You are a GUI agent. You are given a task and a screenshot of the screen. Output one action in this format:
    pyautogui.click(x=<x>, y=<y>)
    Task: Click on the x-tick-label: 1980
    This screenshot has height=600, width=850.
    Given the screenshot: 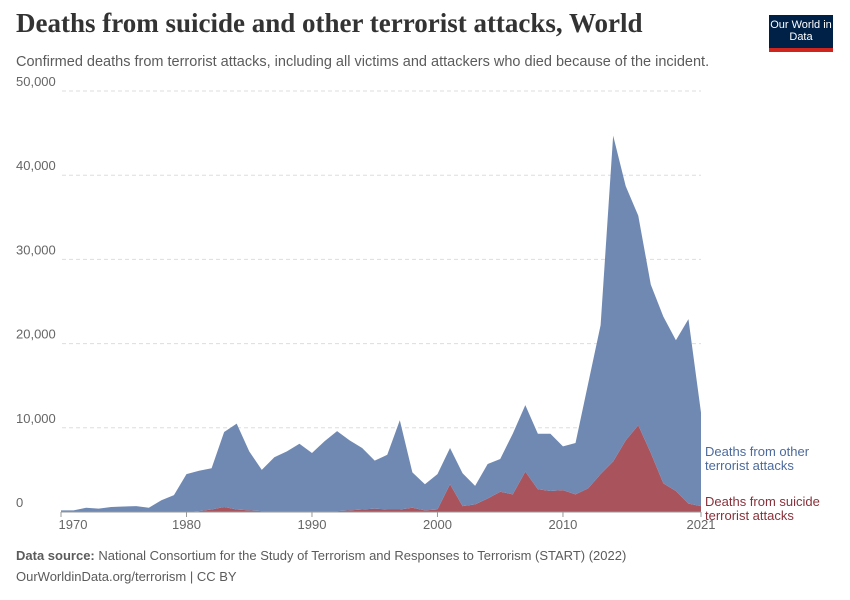 What is the action you would take?
    pyautogui.click(x=186, y=524)
    